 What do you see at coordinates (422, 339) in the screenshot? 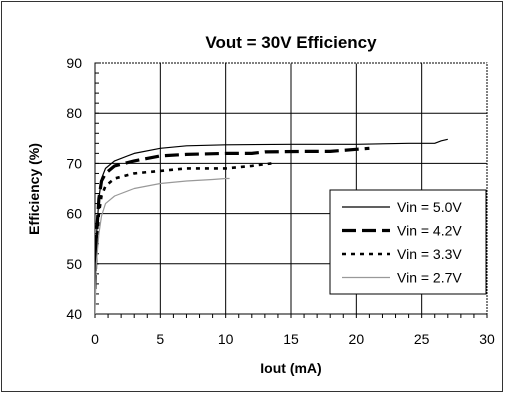
I see `x-tick-label: 25` at bounding box center [422, 339].